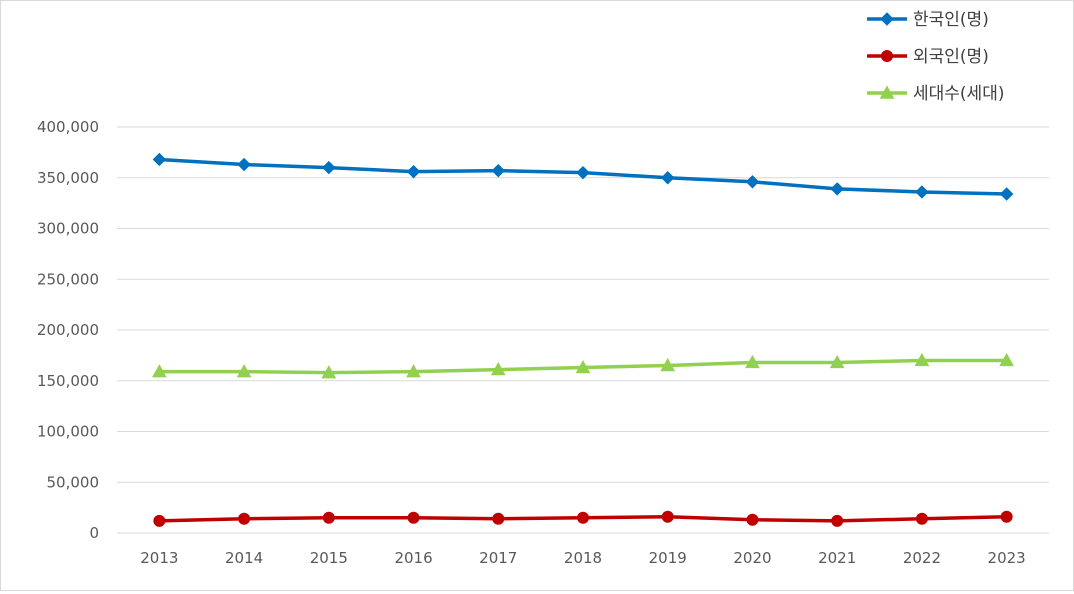  What do you see at coordinates (668, 558) in the screenshot?
I see `x-tick-label: 2019` at bounding box center [668, 558].